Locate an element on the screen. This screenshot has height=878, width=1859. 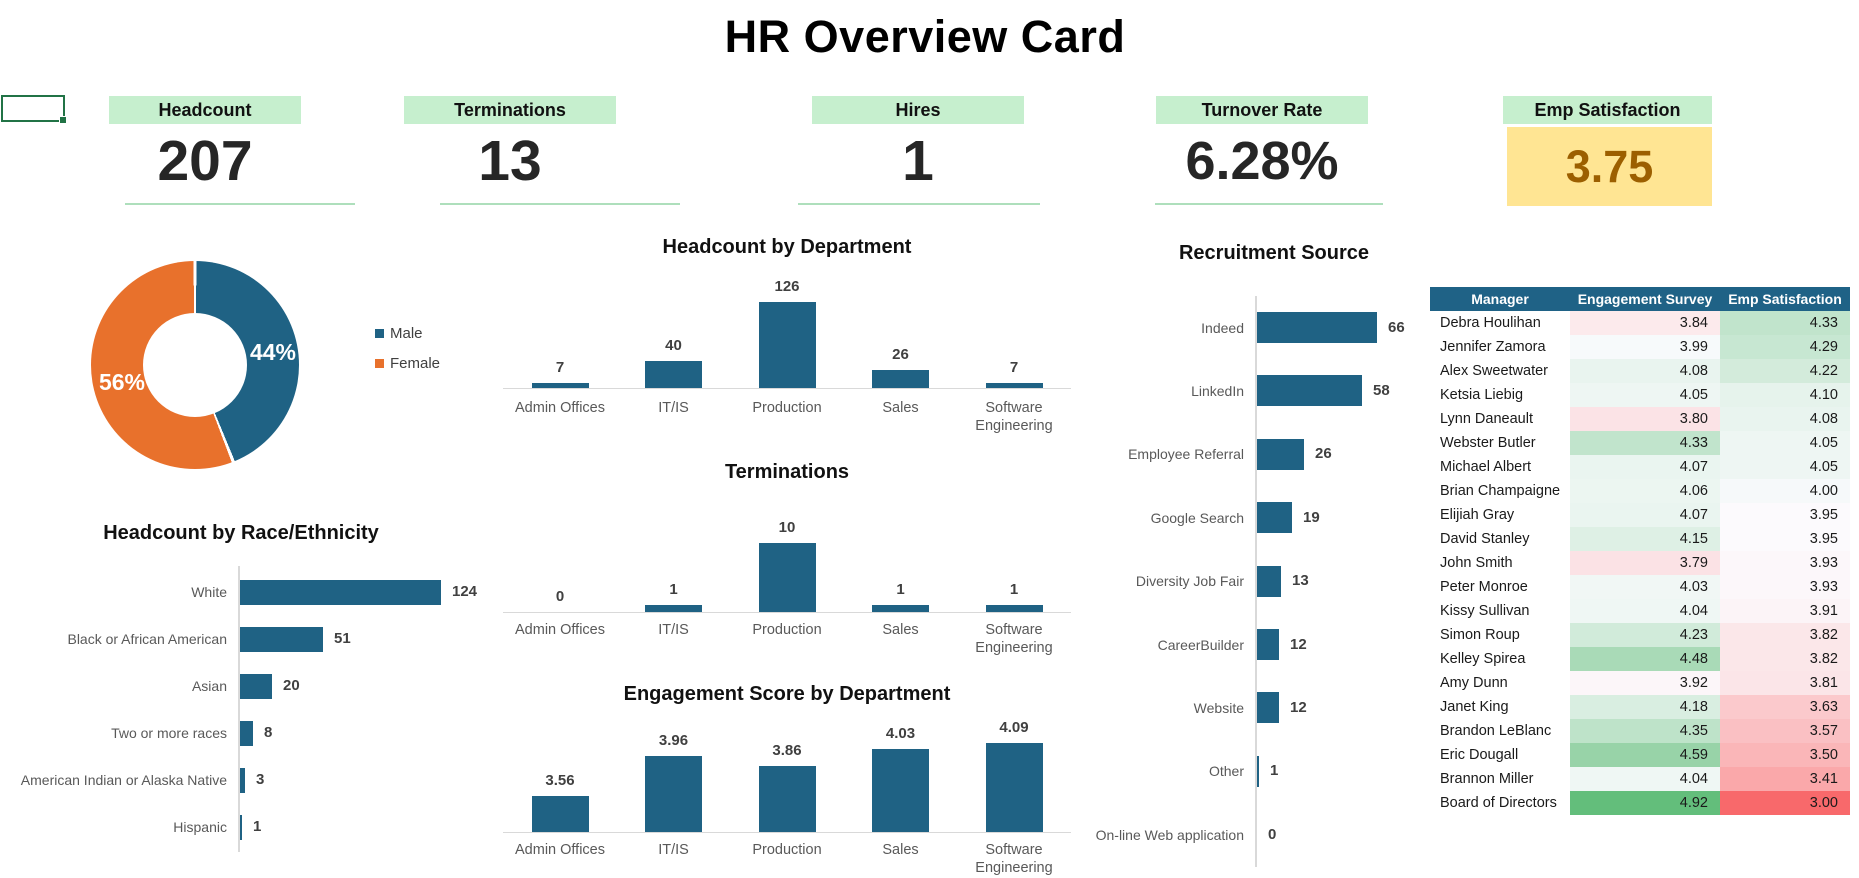
engagement-survey-cell: 4.03 is located at coordinates (1645, 587).